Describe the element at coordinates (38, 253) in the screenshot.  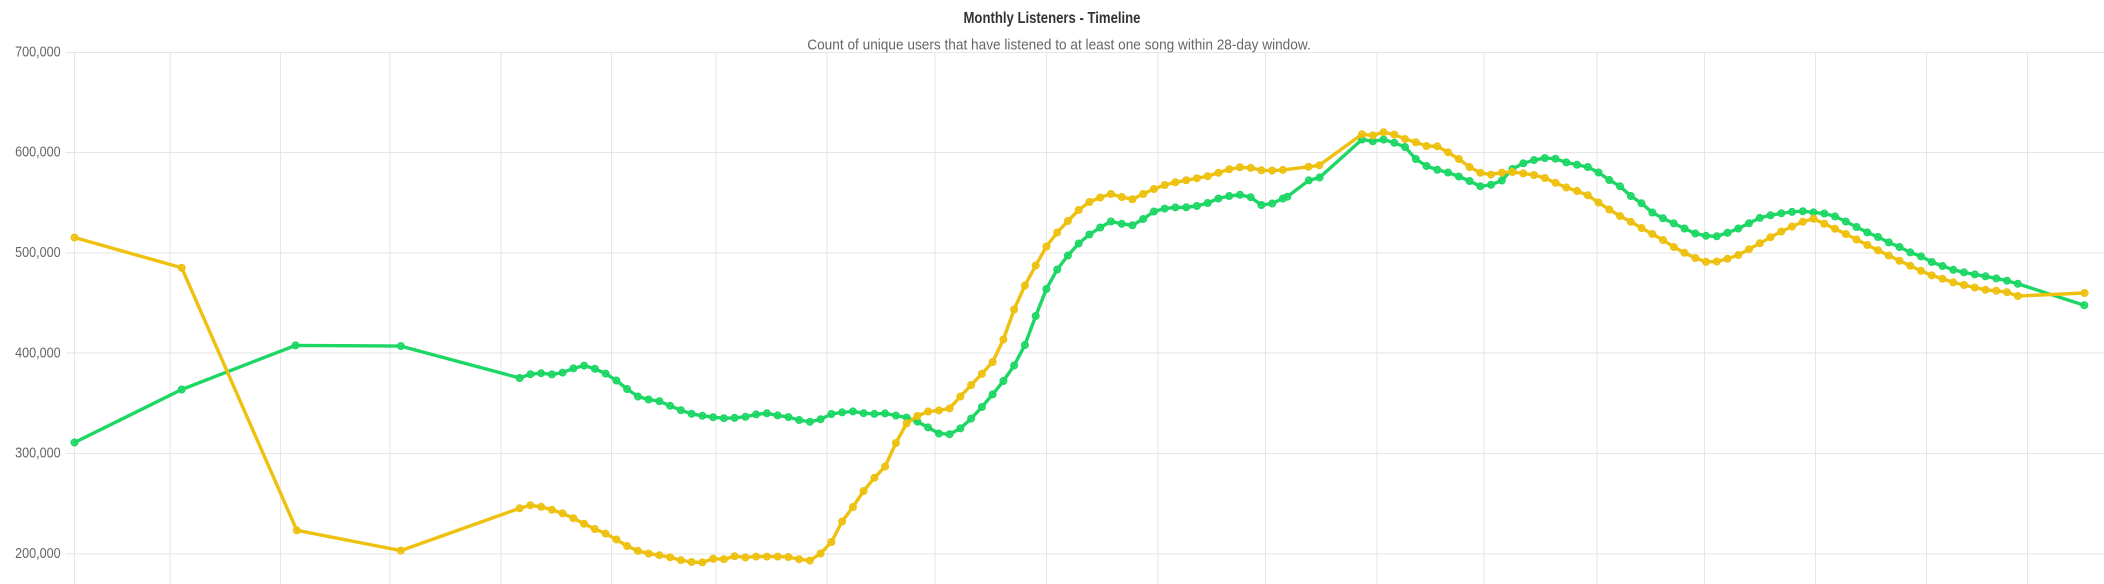
I see `svg-text: 500,000` at that location.